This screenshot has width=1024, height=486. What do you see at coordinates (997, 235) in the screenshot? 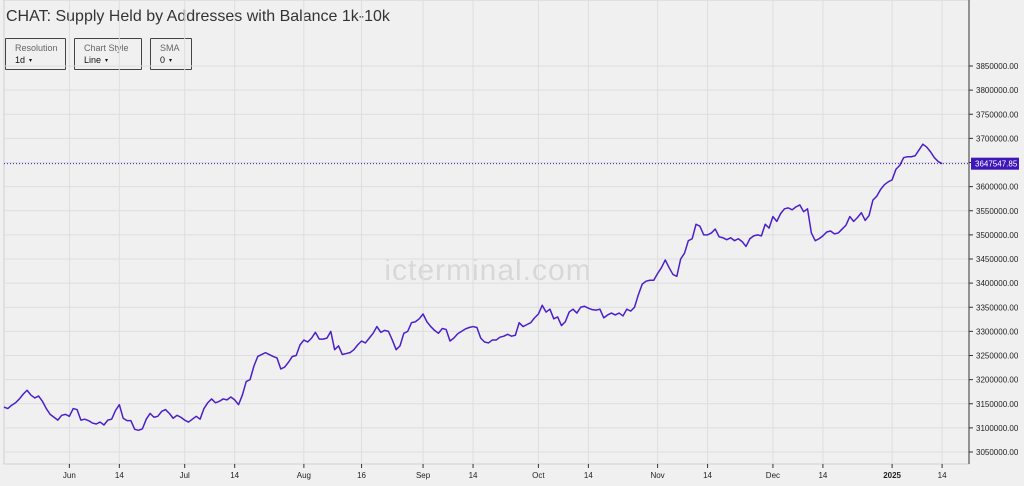
I see `y-tick-label: 3500000.00` at bounding box center [997, 235].